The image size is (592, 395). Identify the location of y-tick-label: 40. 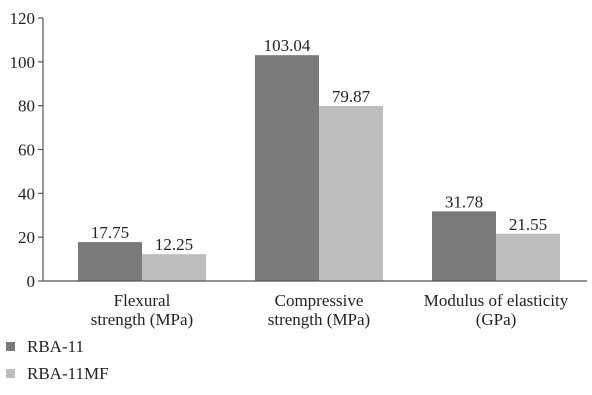
(26, 193).